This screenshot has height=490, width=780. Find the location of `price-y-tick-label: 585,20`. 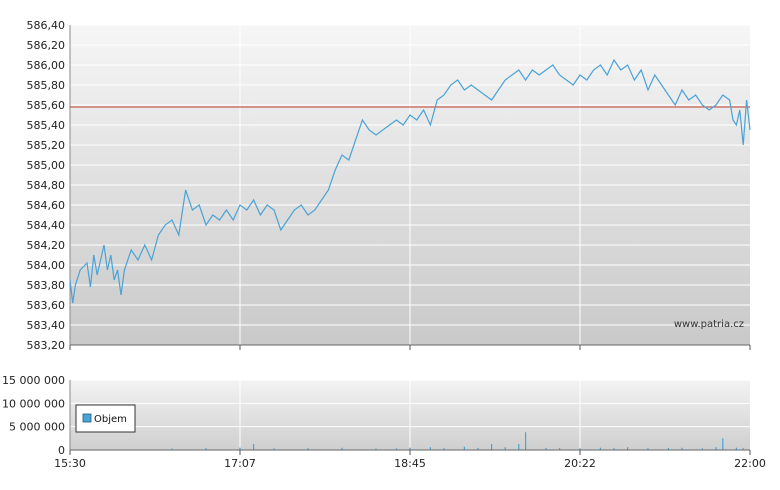

price-y-tick-label: 585,20 is located at coordinates (46, 145).